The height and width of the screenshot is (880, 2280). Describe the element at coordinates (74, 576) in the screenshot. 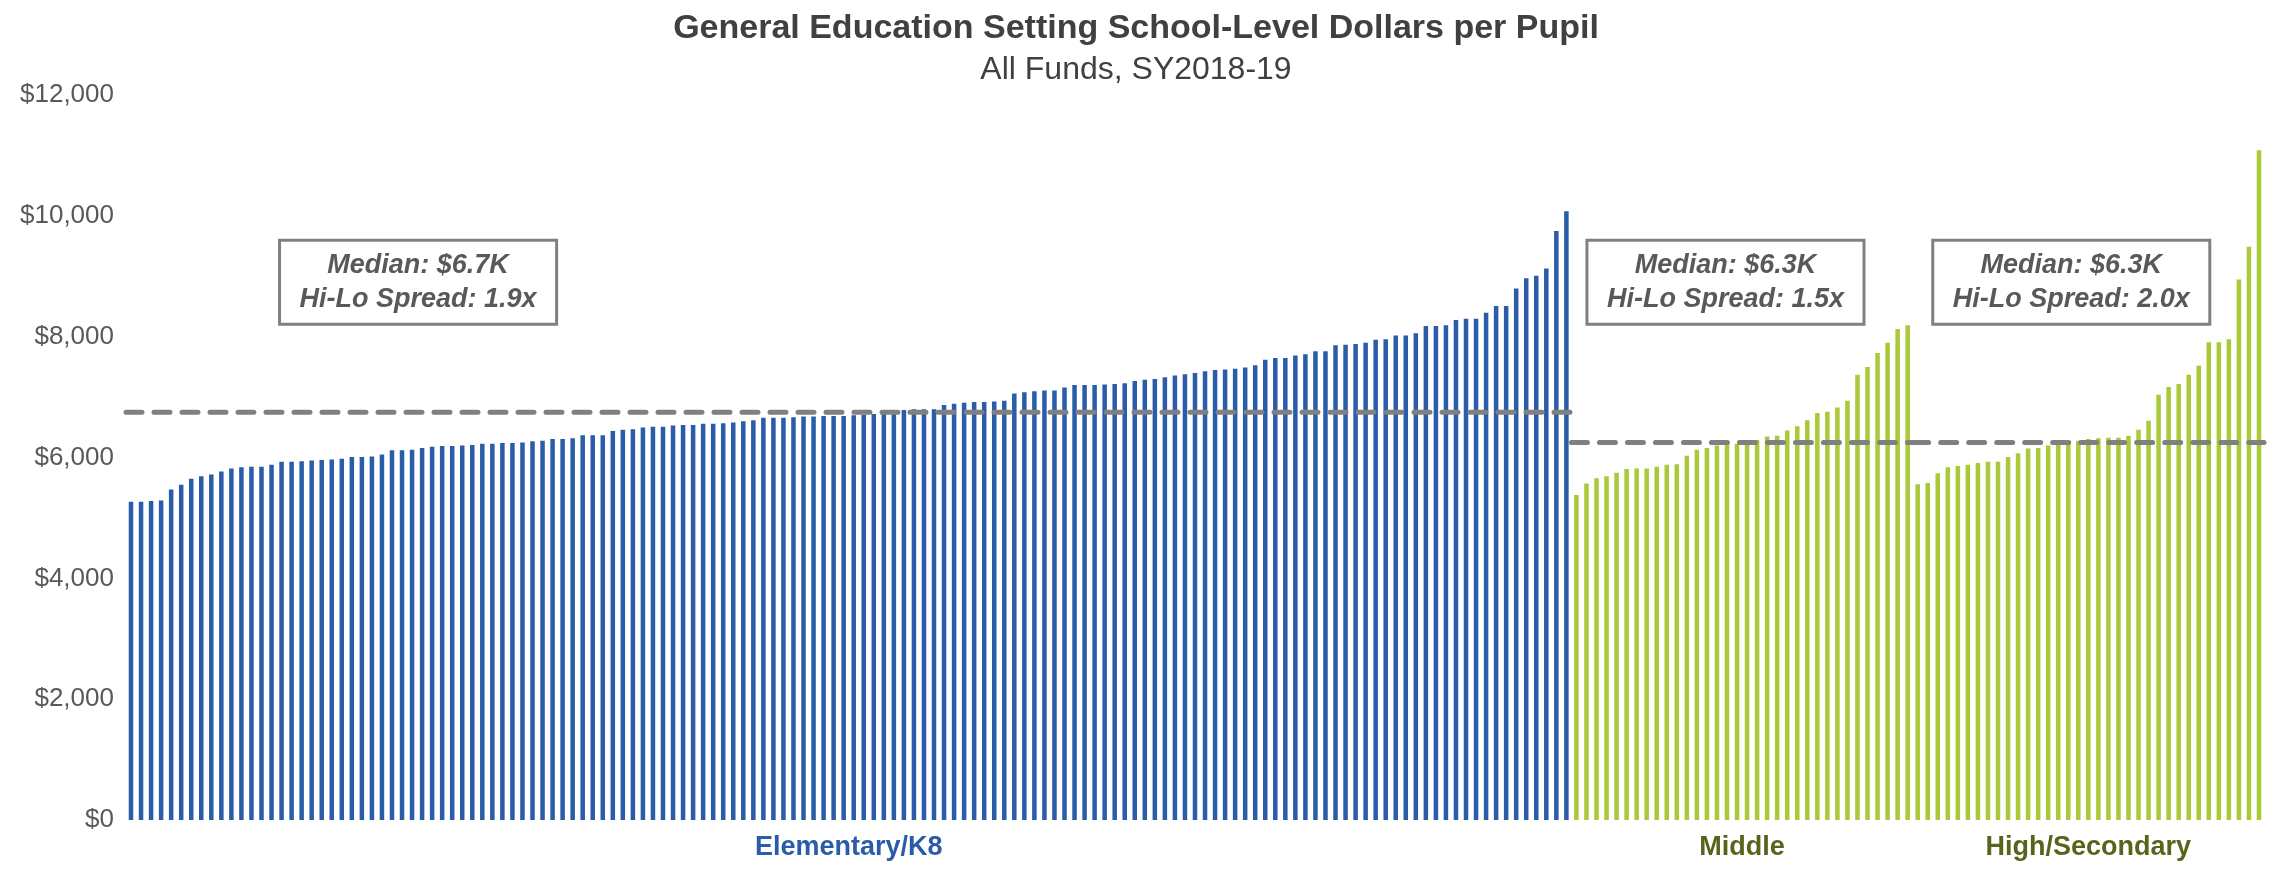

I see `y-tick-label: $4,000` at that location.